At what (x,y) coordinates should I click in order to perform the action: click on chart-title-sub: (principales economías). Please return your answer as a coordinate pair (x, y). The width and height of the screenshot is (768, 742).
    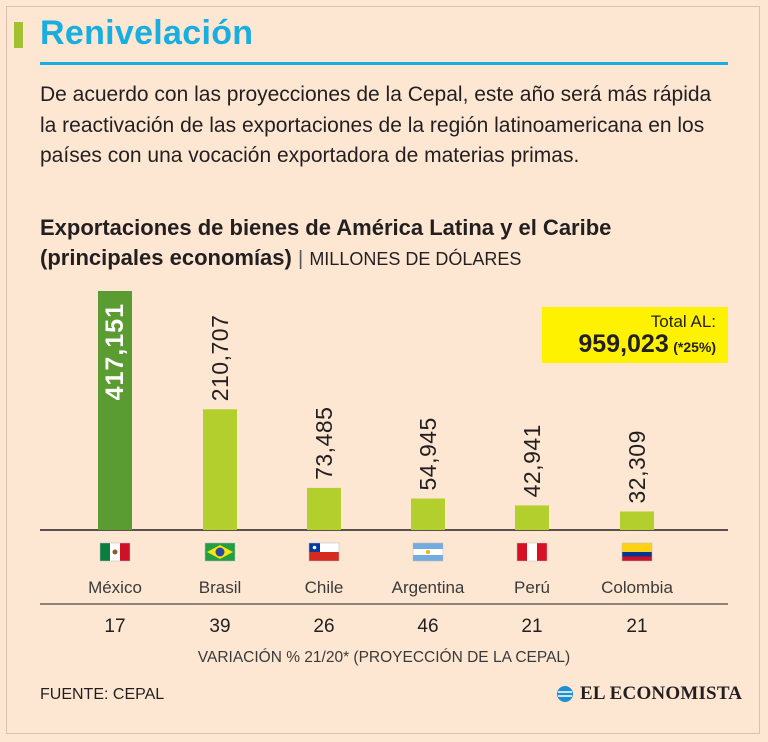
    Looking at the image, I should click on (166, 257).